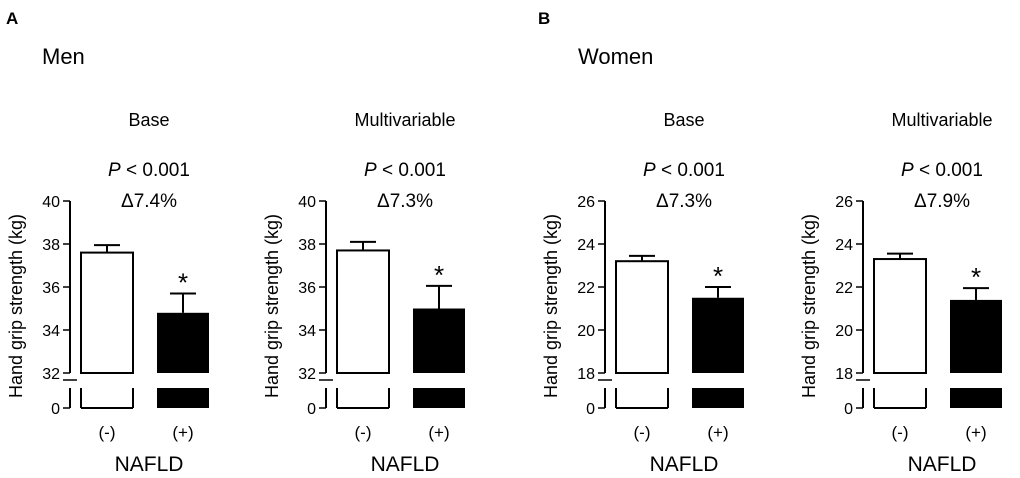  I want to click on group-title-women: Women, so click(615, 56).